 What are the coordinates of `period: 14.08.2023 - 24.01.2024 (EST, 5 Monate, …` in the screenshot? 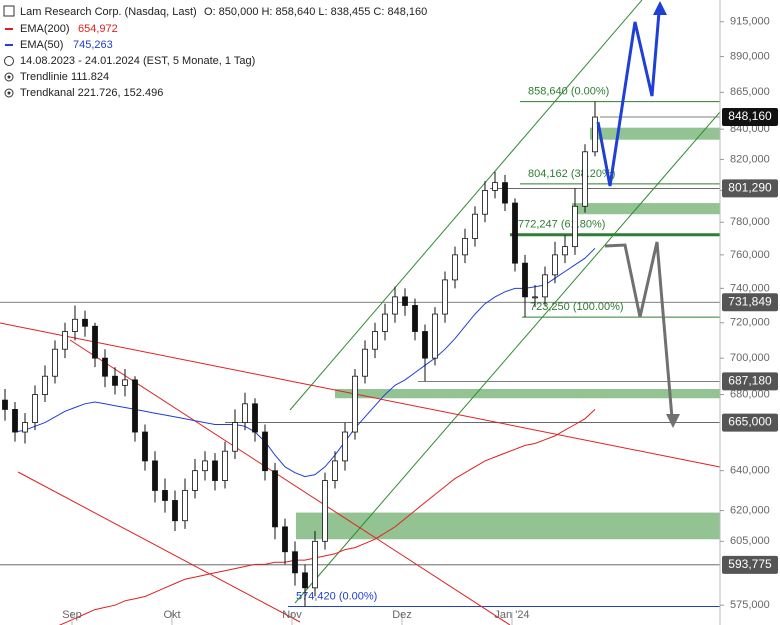 It's located at (137, 61).